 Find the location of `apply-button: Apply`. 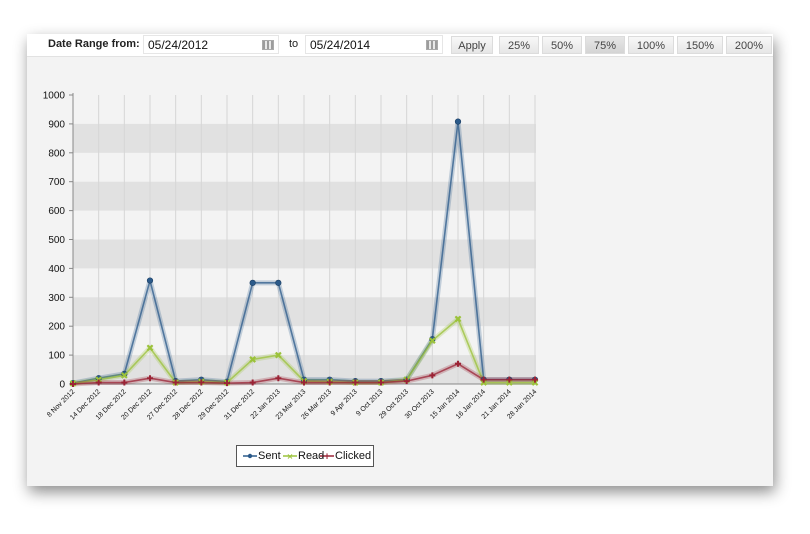

apply-button: Apply is located at coordinates (472, 45).